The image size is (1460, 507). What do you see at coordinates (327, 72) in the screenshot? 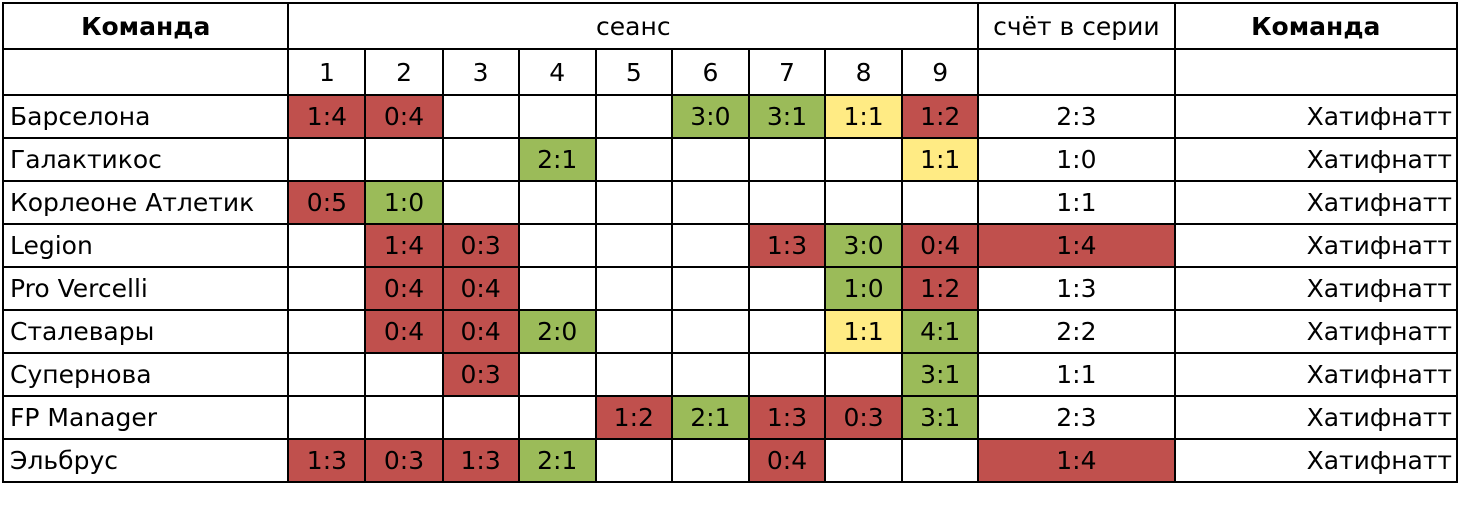
I see `session-number-1: 1` at bounding box center [327, 72].